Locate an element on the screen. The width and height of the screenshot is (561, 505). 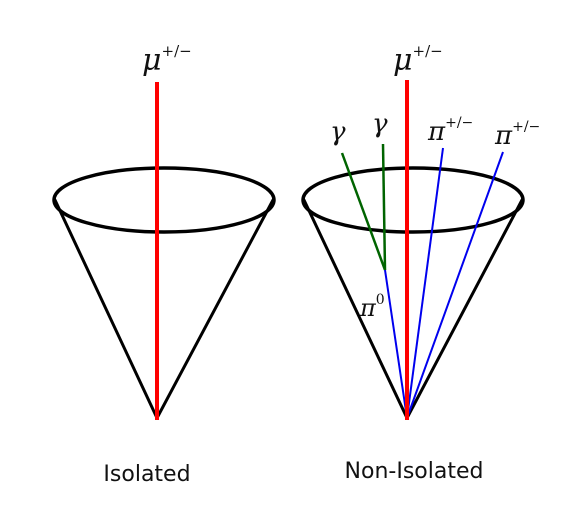
isolated-cone-rim is located at coordinates (164, 200).